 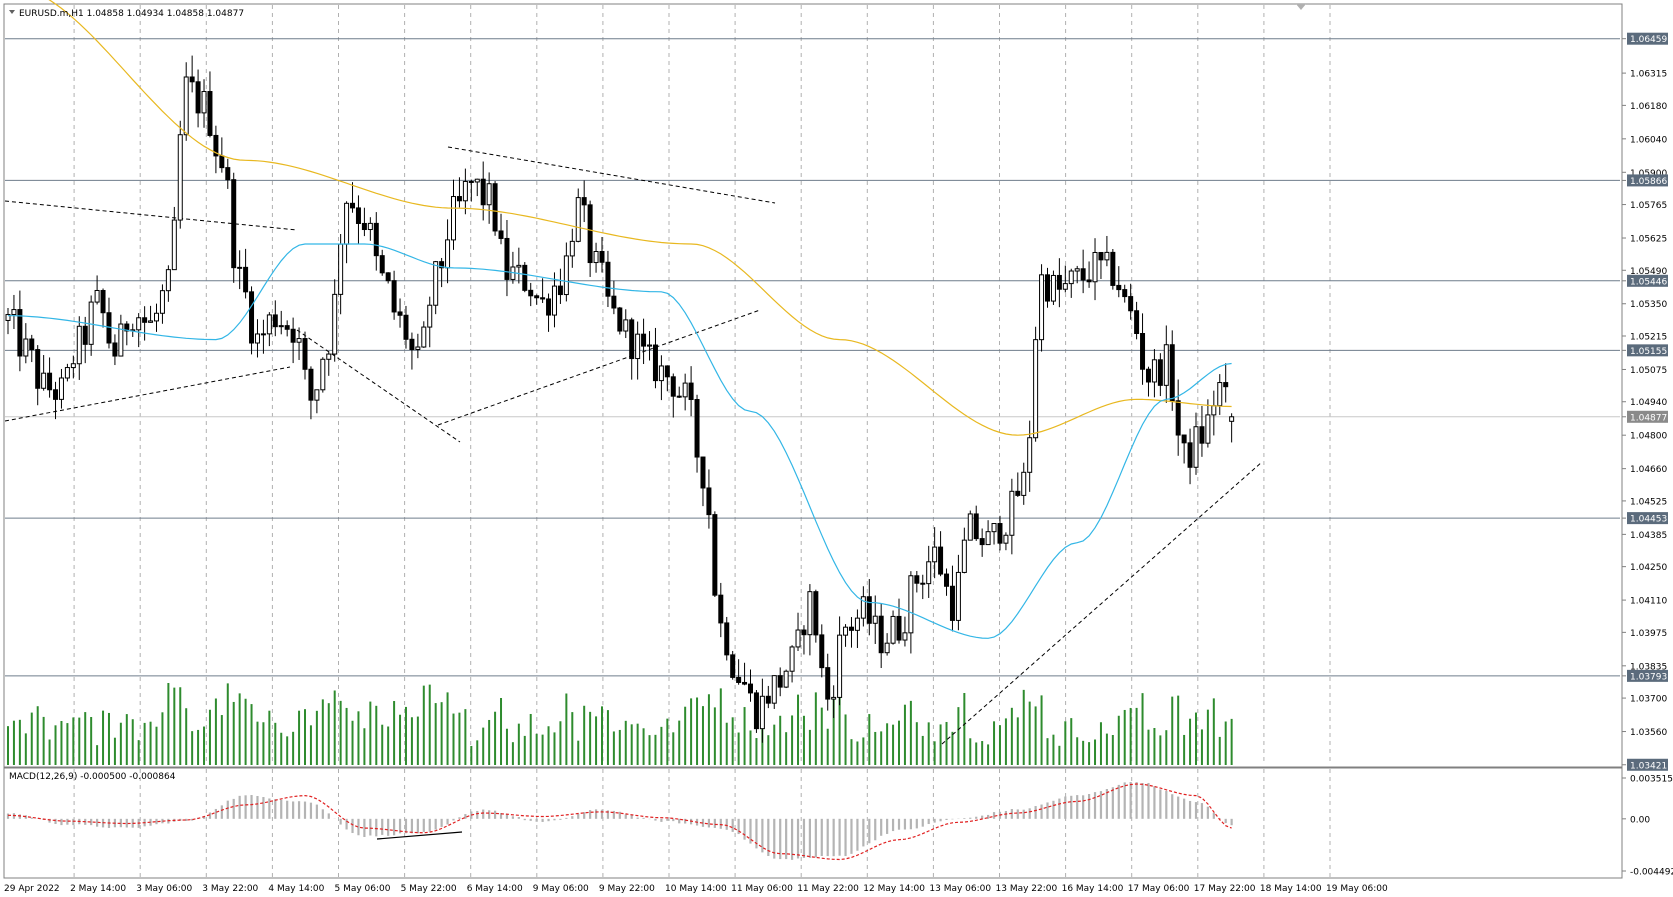 I want to click on time-label: 6 May 14:00, so click(x=495, y=889).